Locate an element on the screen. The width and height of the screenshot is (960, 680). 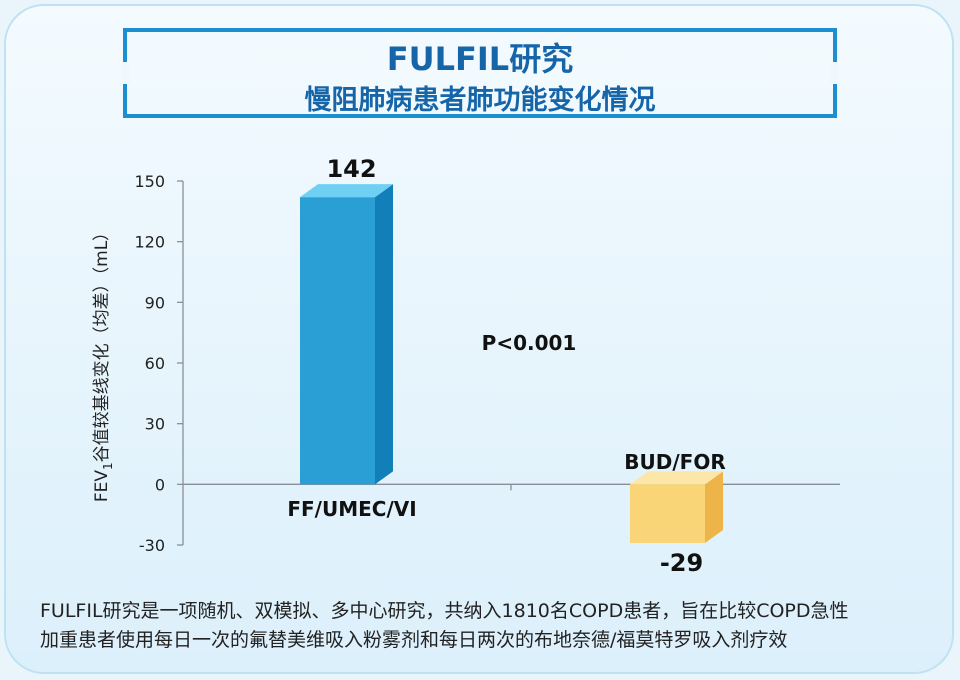
y-axis-label: FEV1谷值较基线变化（均差）（mL） is located at coordinates (103, 363).